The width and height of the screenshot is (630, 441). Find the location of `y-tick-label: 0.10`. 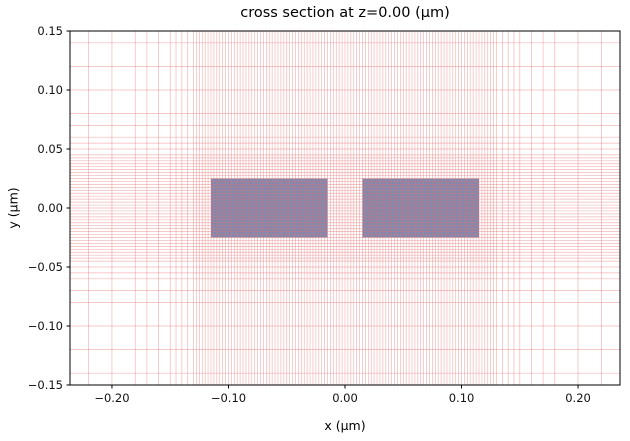

y-tick-label: 0.10 is located at coordinates (50, 90).